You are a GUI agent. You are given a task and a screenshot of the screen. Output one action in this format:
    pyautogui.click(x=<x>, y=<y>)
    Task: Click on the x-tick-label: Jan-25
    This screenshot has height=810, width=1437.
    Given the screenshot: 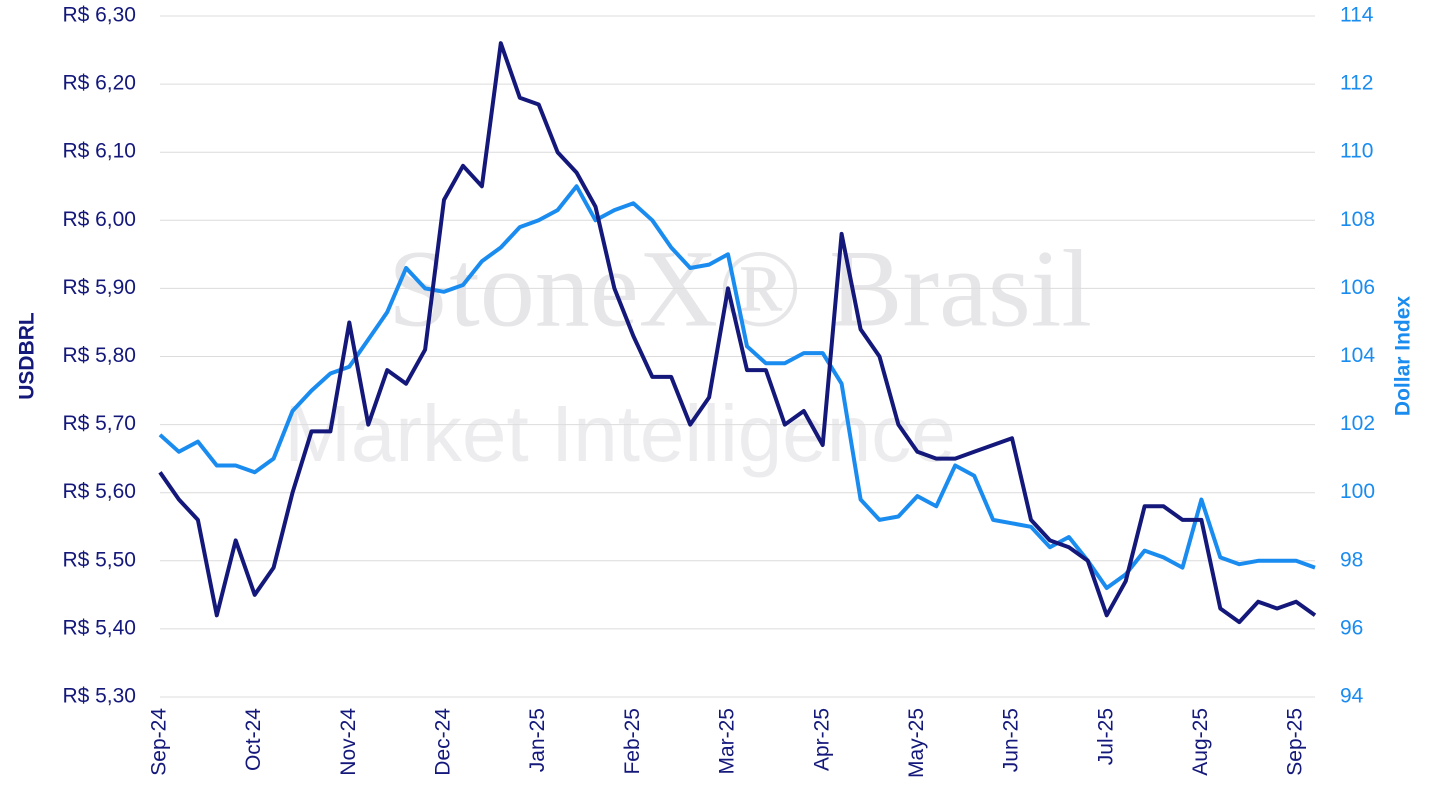 What is the action you would take?
    pyautogui.click(x=537, y=740)
    